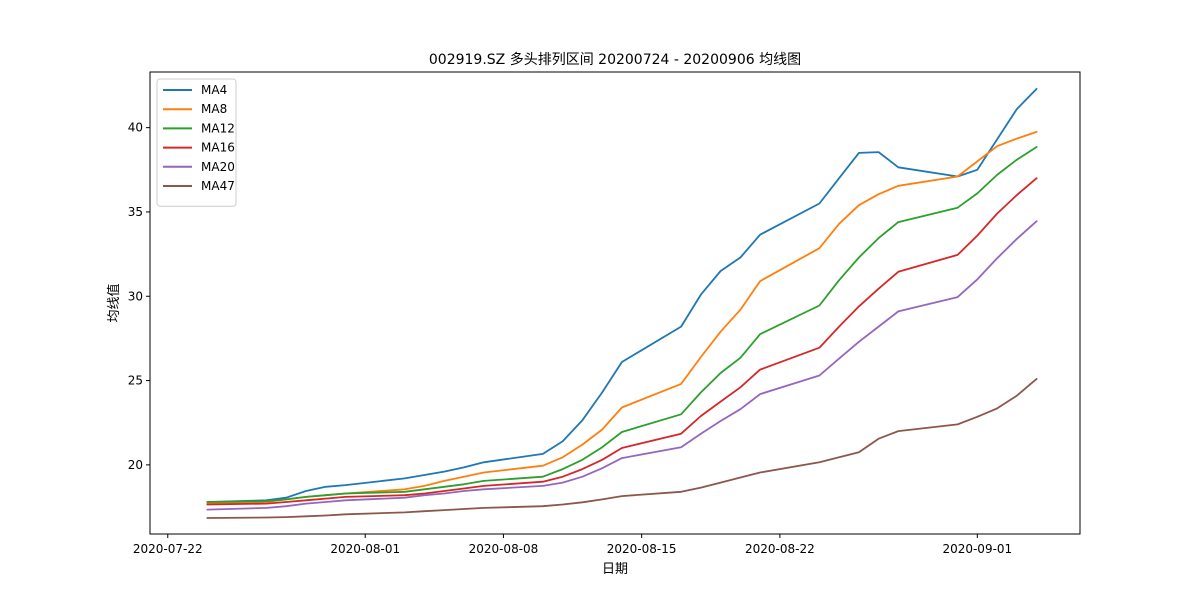 This screenshot has width=1200, height=600. What do you see at coordinates (135, 381) in the screenshot?
I see `y-tick-label: 25` at bounding box center [135, 381].